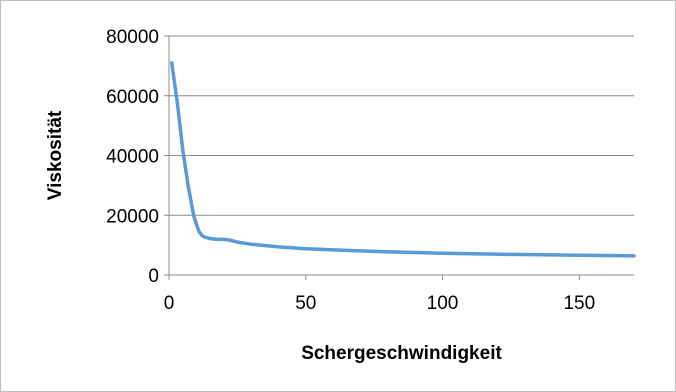  Describe the element at coordinates (153, 276) in the screenshot. I see `y-tick-label-0: 0` at that location.